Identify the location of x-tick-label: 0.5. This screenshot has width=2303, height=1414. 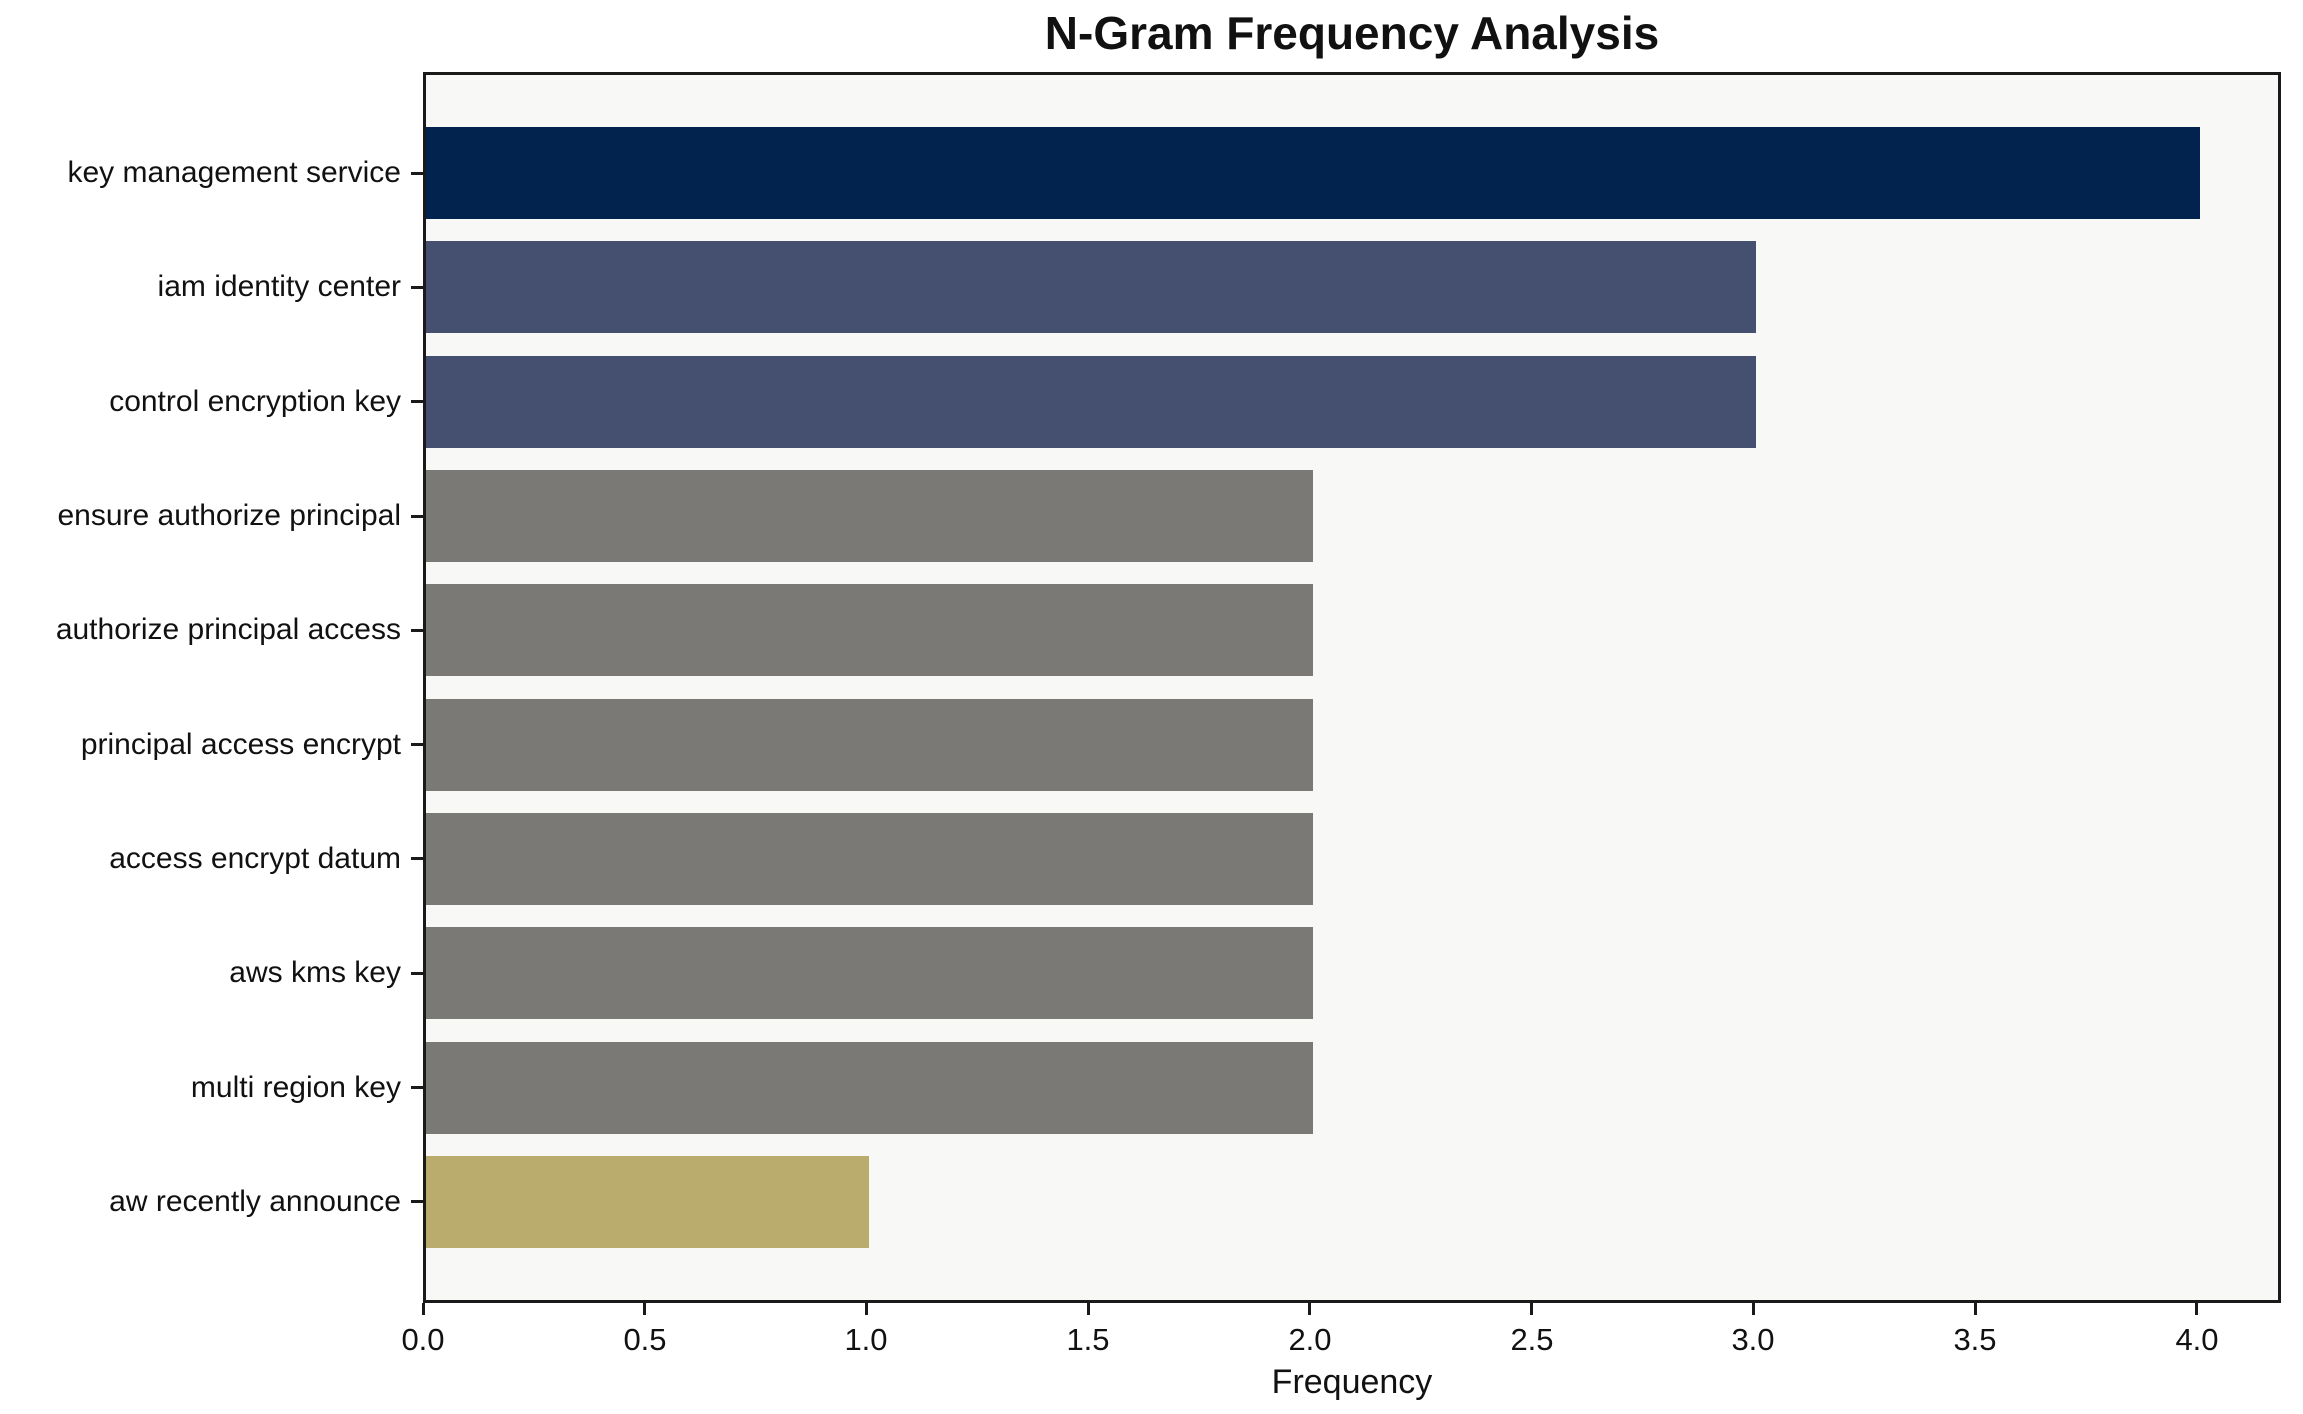
(645, 1339).